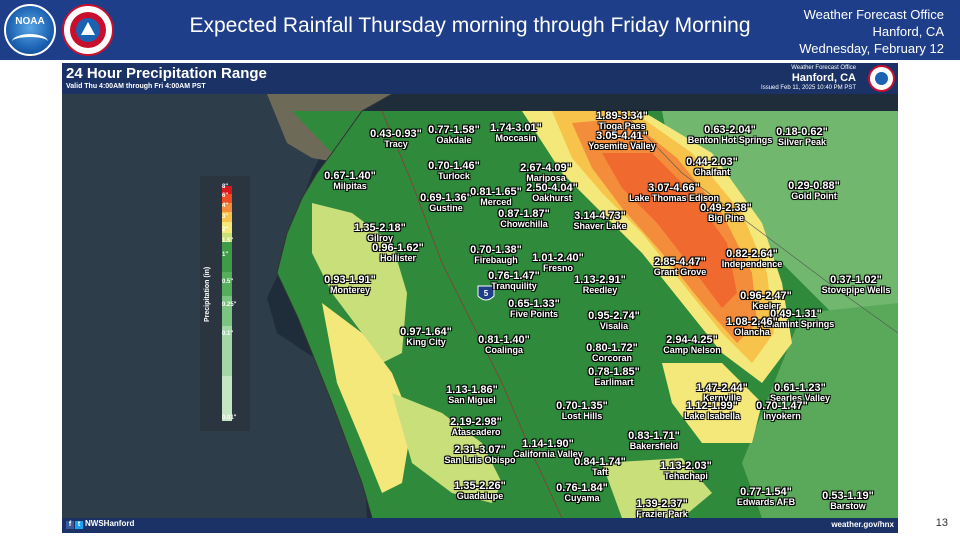 The image size is (960, 540). What do you see at coordinates (472, 390) in the screenshot?
I see `precip-range-label: 1.13-1.86"` at bounding box center [472, 390].